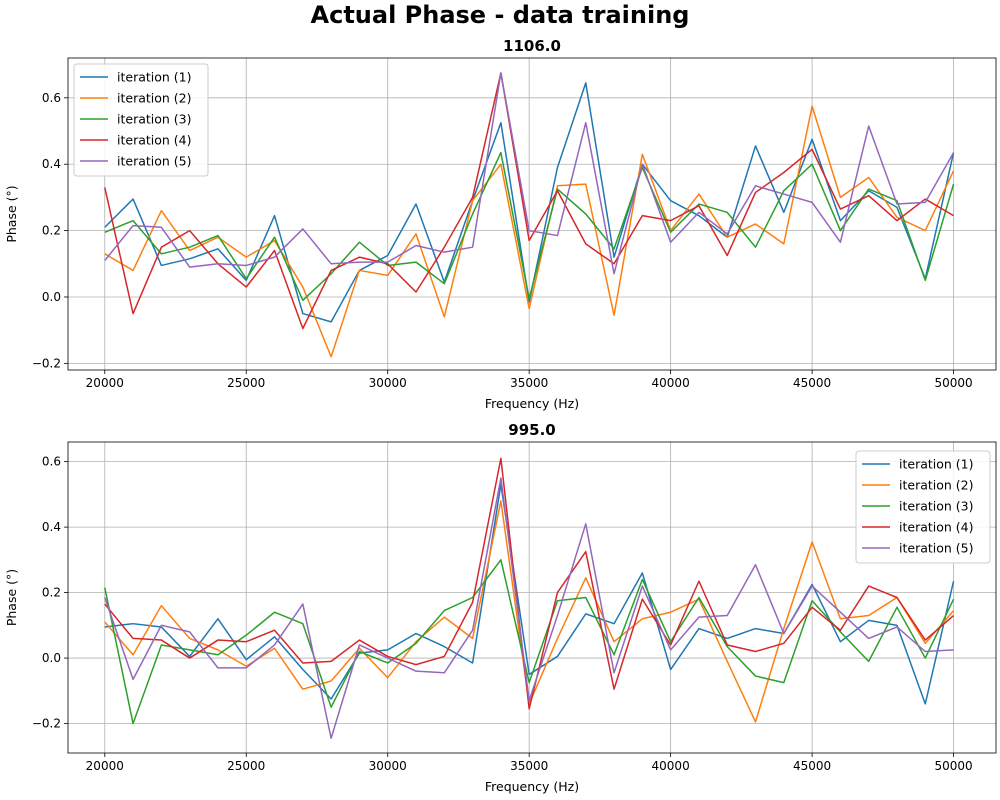 Image resolution: width=1000 pixels, height=800 pixels. I want to click on figure-title: Actual Phase - data training, so click(500, 15).